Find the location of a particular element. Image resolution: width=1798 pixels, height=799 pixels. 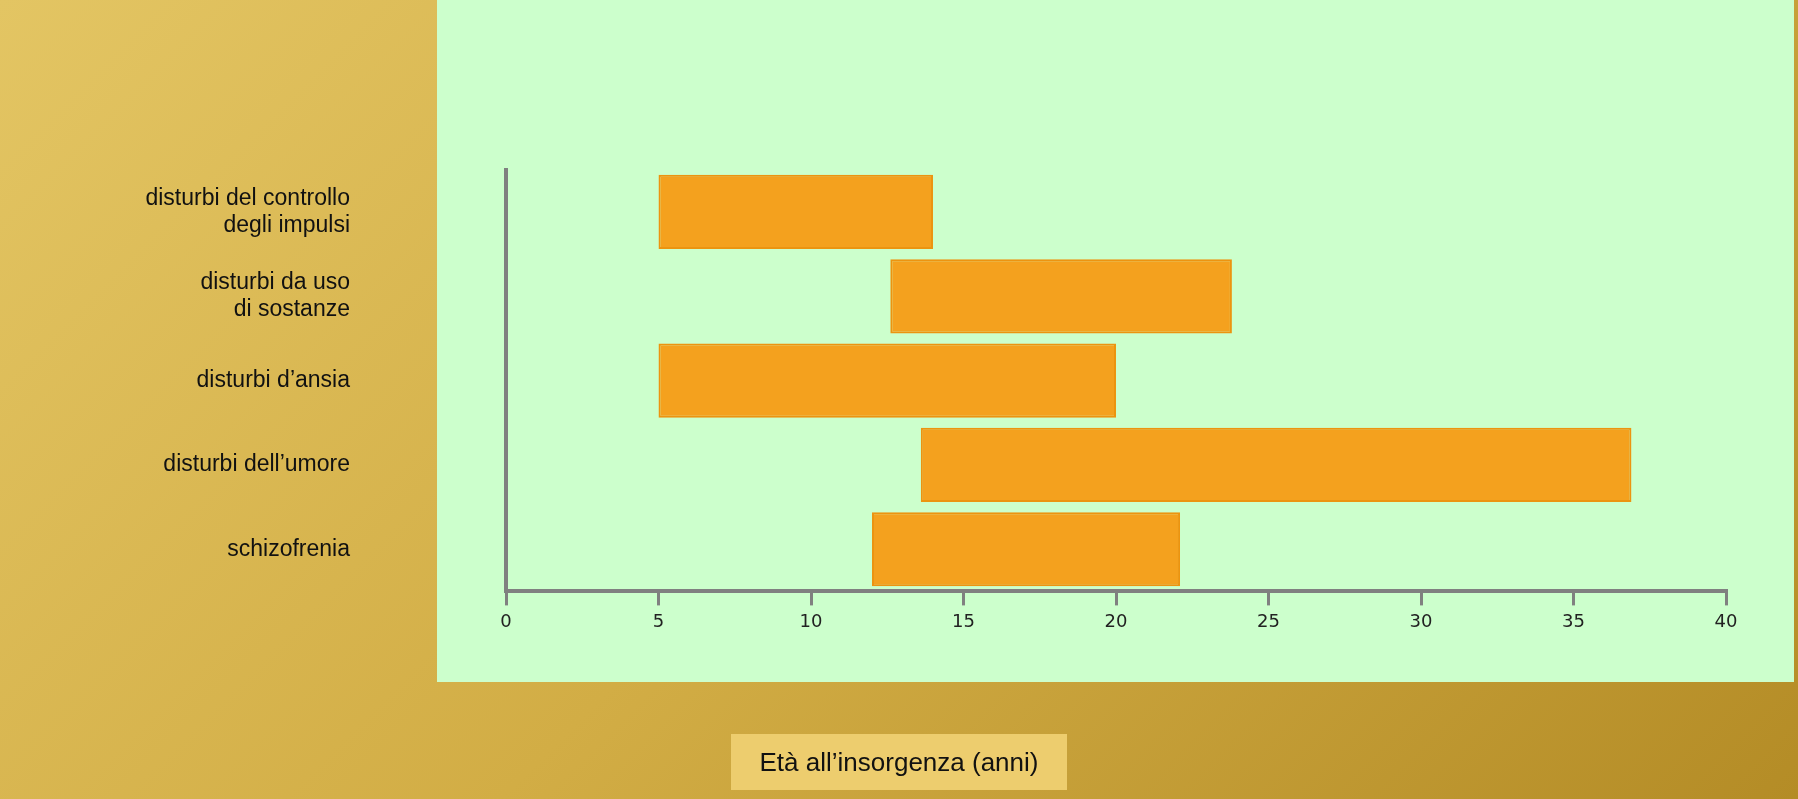

x-tick-label: 0 is located at coordinates (506, 620).